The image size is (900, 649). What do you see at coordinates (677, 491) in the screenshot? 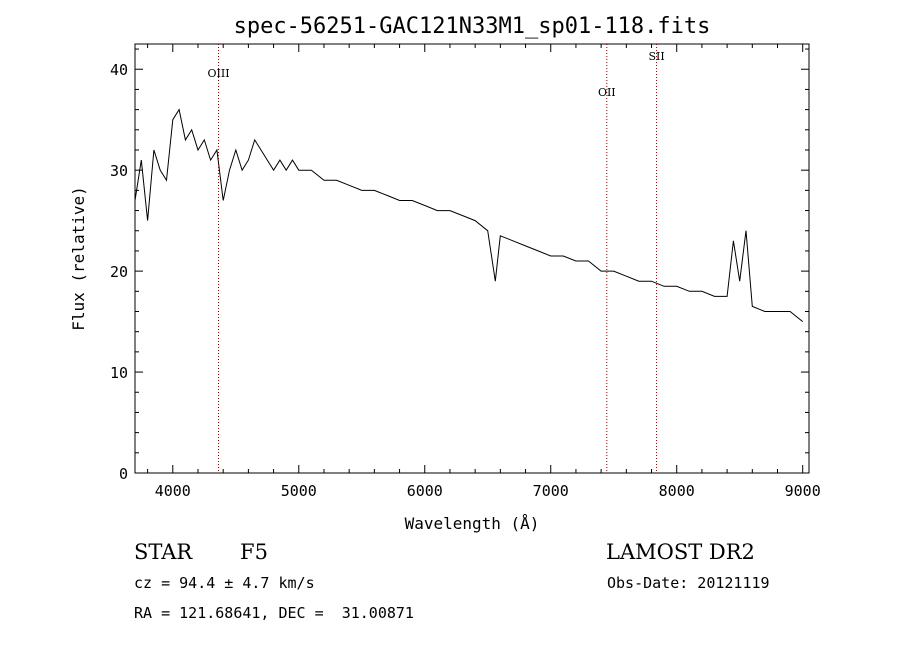
I see `x-tick-label: 8000` at bounding box center [677, 491].